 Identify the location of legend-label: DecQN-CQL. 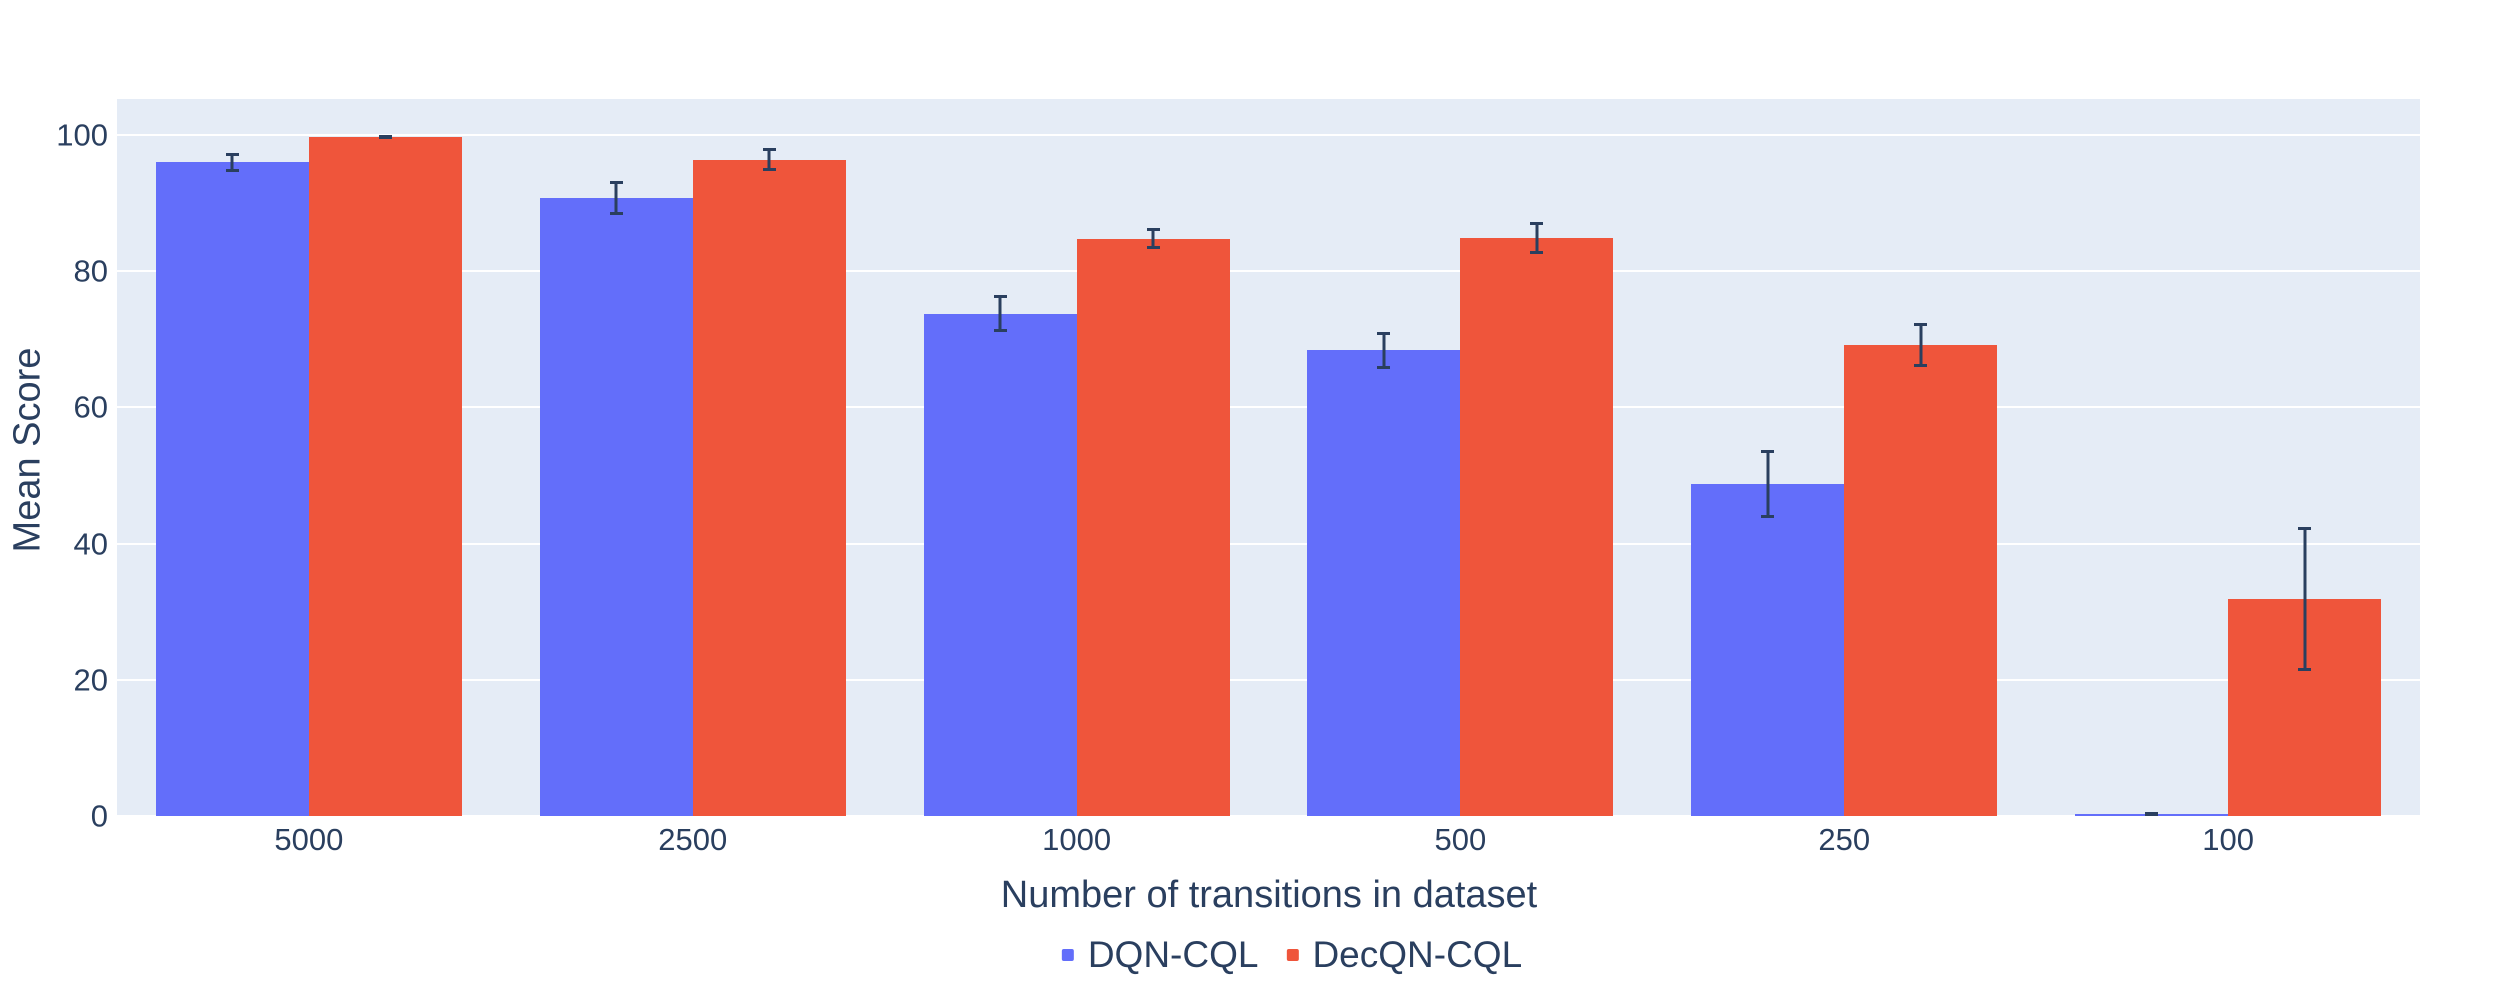
(1417, 954).